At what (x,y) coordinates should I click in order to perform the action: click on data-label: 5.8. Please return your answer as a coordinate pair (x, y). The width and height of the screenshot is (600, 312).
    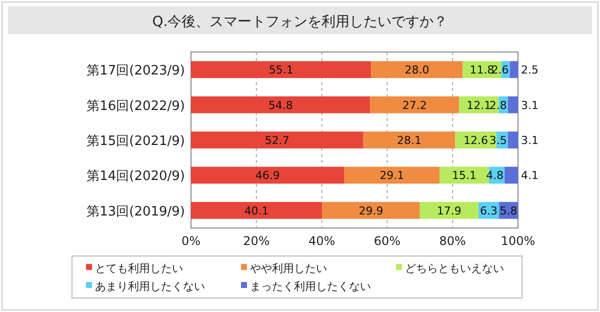
    Looking at the image, I should click on (509, 211).